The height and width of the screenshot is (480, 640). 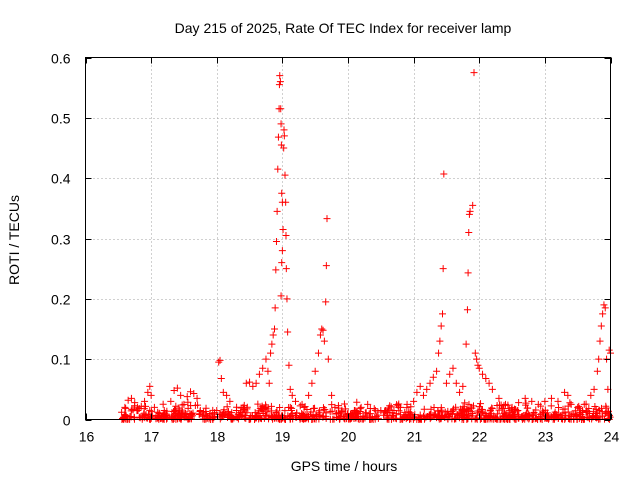 I want to click on x-tick-label: 23, so click(x=546, y=437).